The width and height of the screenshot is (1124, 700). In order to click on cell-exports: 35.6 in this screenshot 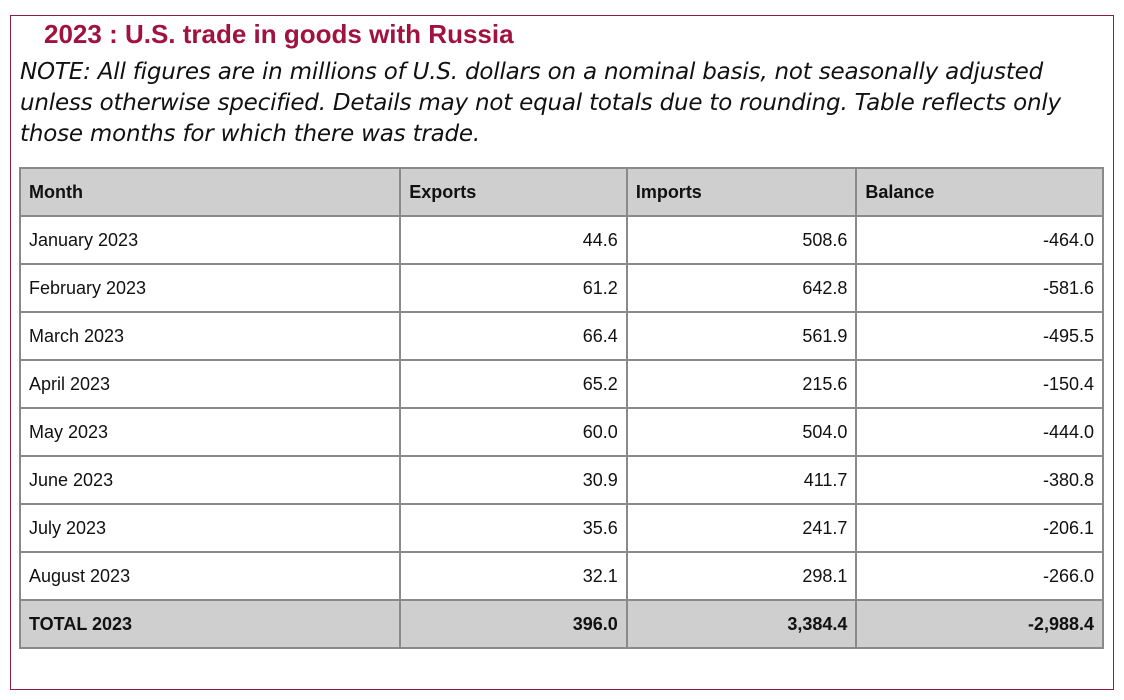, I will do `click(513, 528)`.